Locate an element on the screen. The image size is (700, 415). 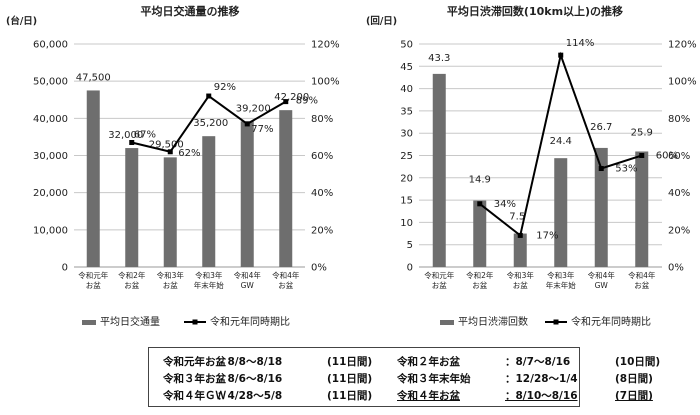
x-tick-label: GW is located at coordinates (602, 285).